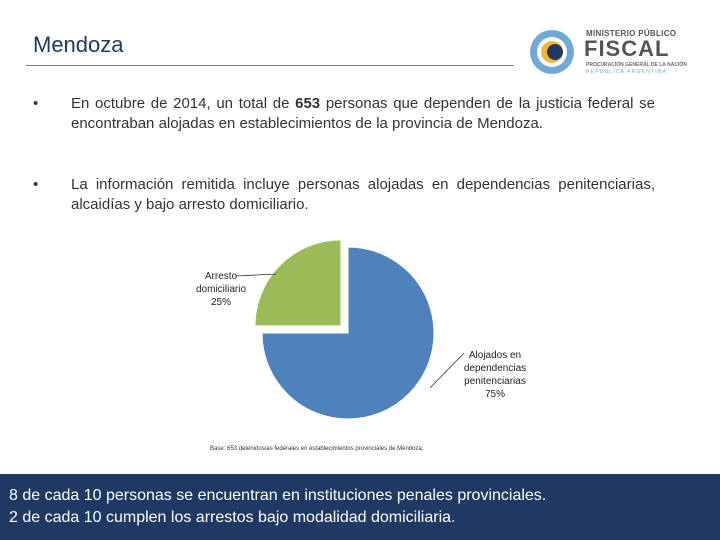 The width and height of the screenshot is (720, 540). What do you see at coordinates (256, 275) in the screenshot?
I see `leader-line-arresto` at bounding box center [256, 275].